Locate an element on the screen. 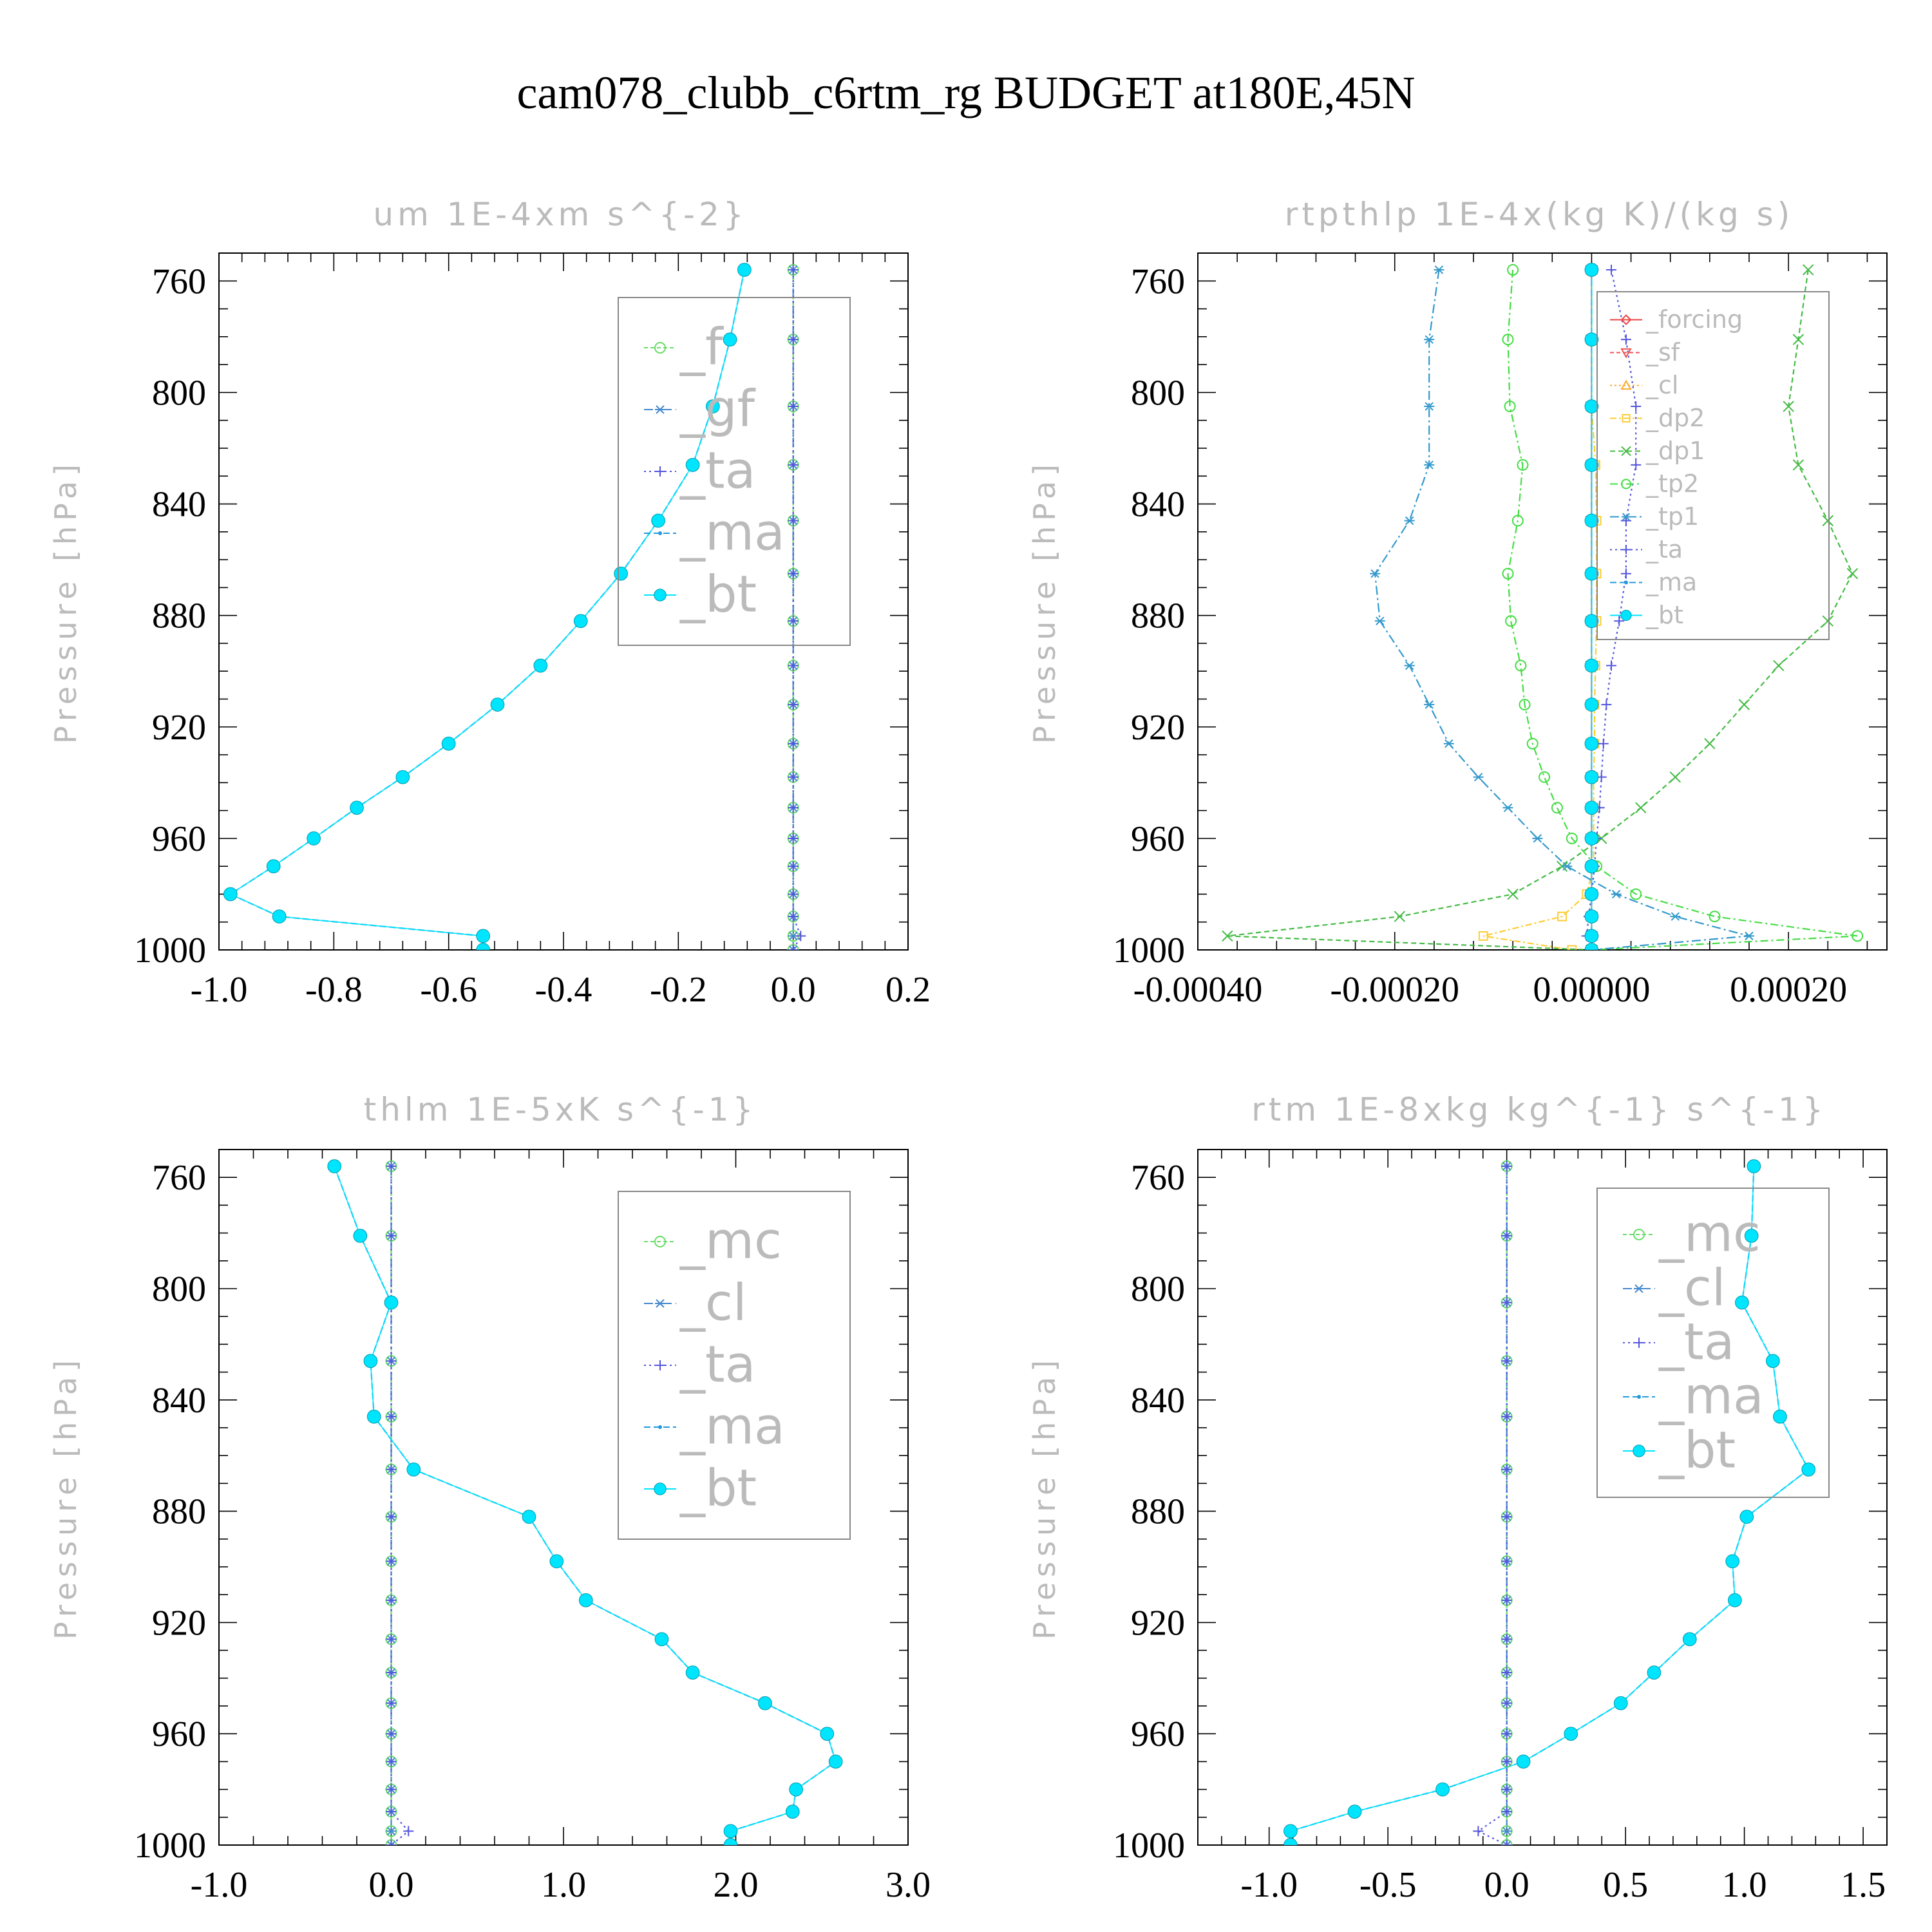  legend-label: _dp1 is located at coordinates (1675, 451).